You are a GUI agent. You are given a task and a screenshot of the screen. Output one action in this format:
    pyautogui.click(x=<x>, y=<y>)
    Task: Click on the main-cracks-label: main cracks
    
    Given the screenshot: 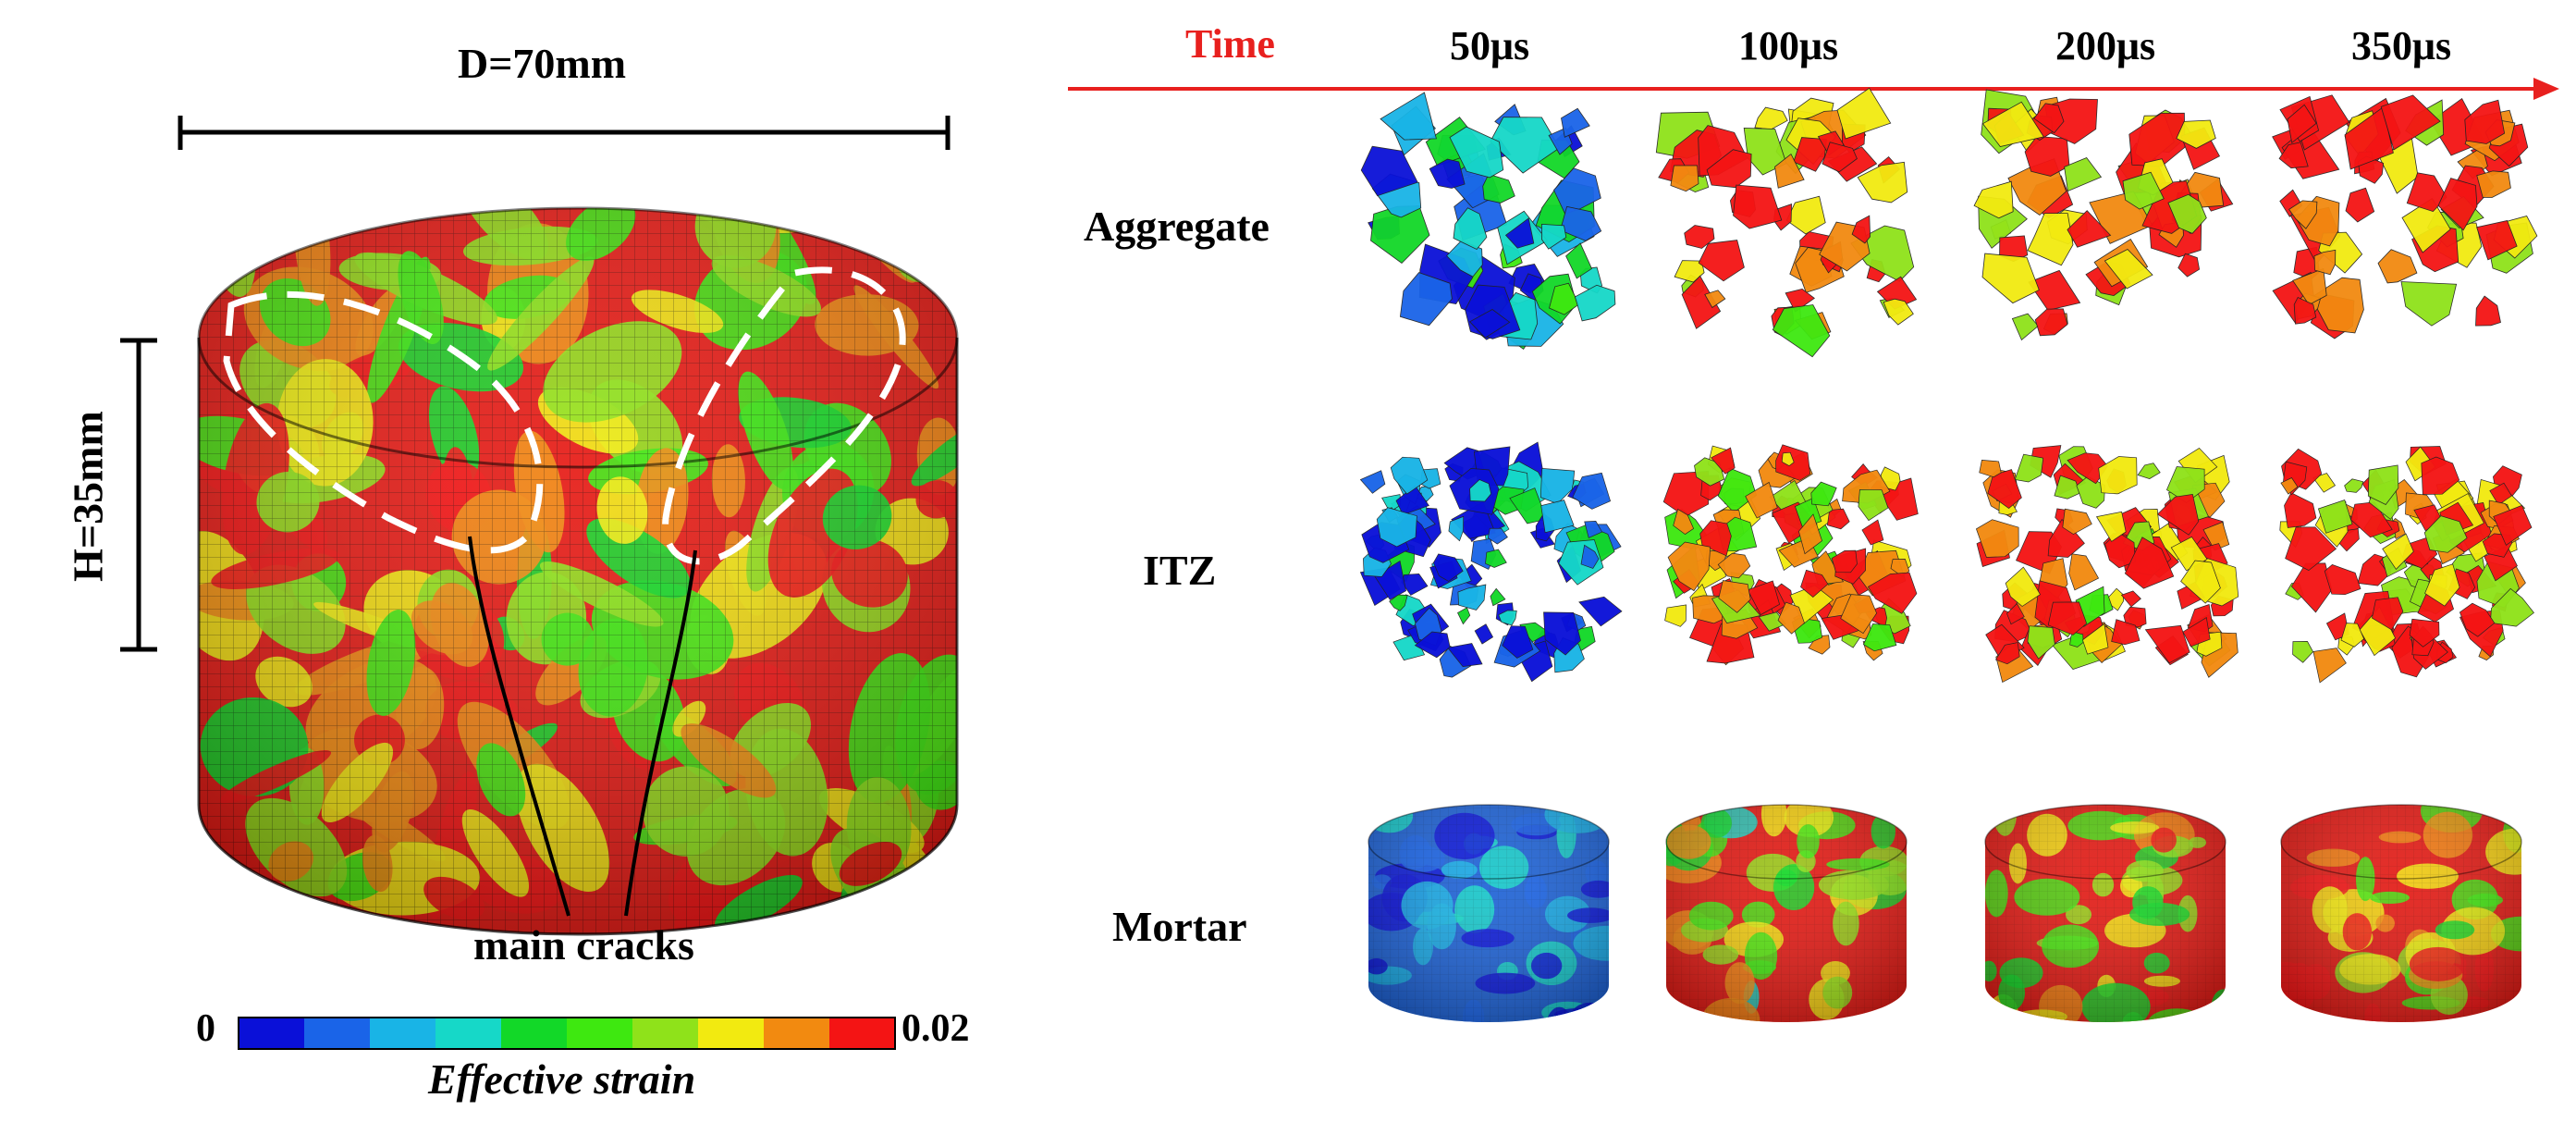 What is the action you would take?
    pyautogui.click(x=583, y=944)
    